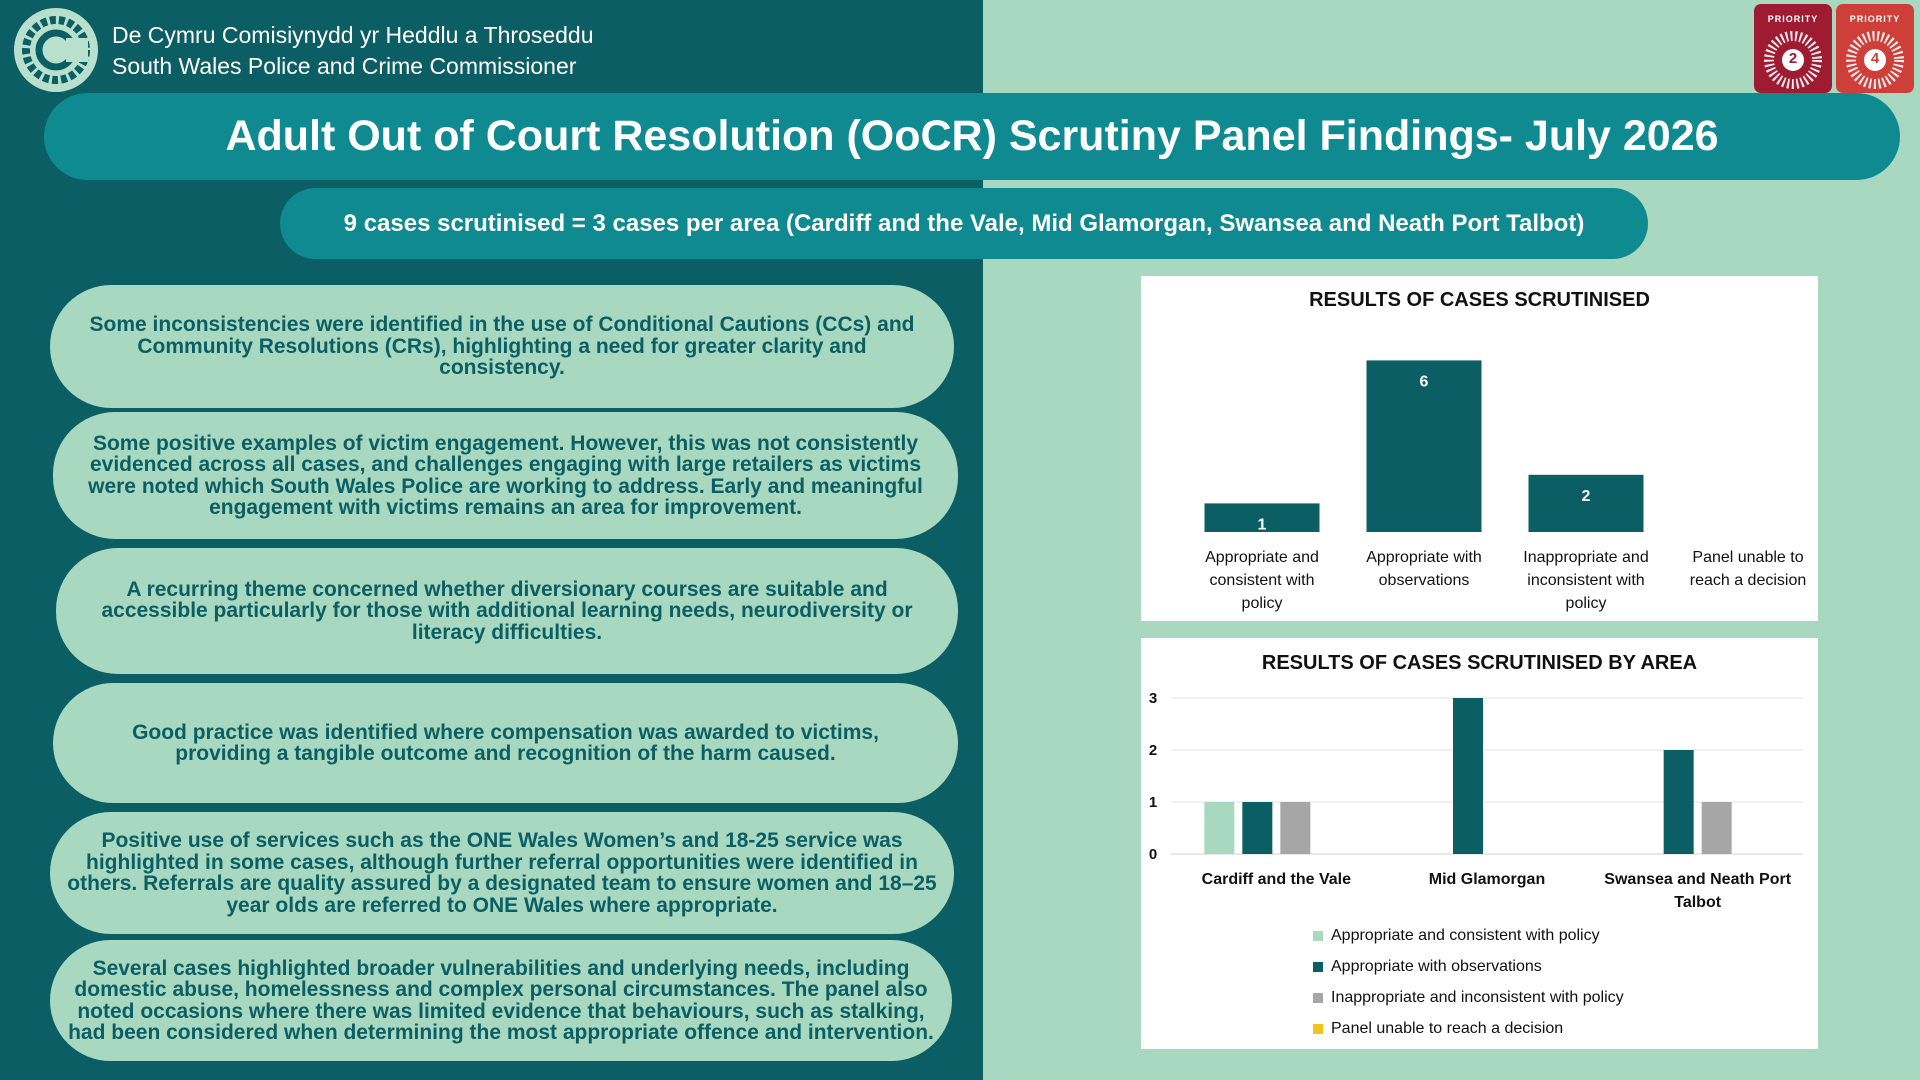 The height and width of the screenshot is (1080, 1920). What do you see at coordinates (1153, 750) in the screenshot?
I see `y-tick-label: 2` at bounding box center [1153, 750].